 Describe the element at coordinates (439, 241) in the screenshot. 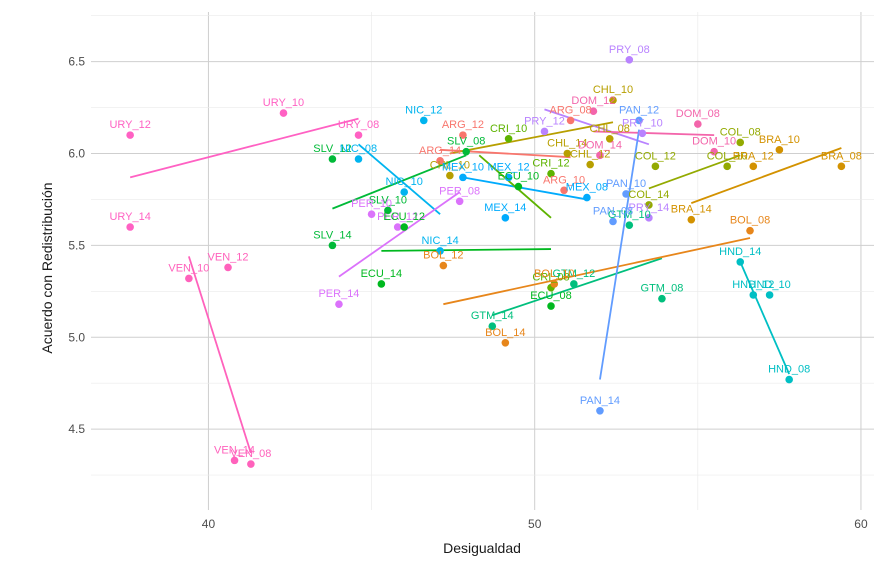

I see `point-label: NIC_14` at that location.